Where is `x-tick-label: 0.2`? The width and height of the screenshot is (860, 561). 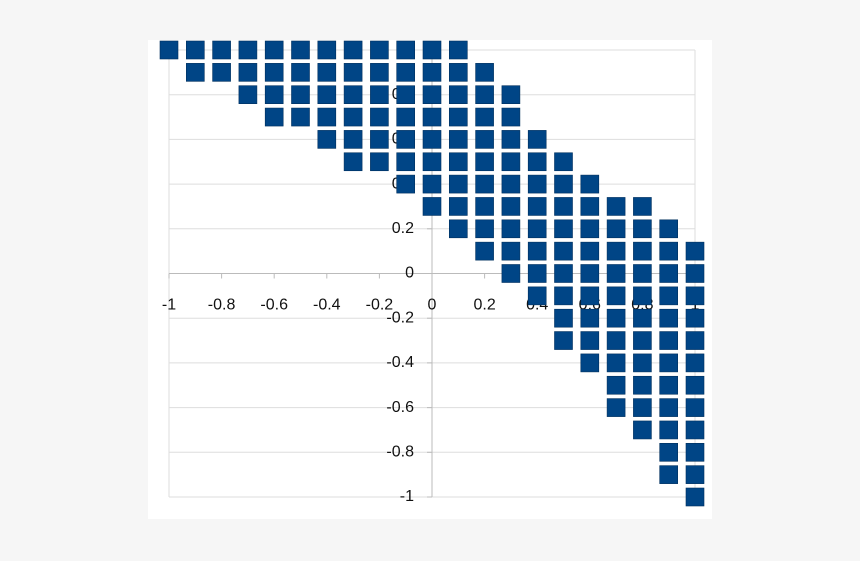
x-tick-label: 0.2 is located at coordinates (484, 305).